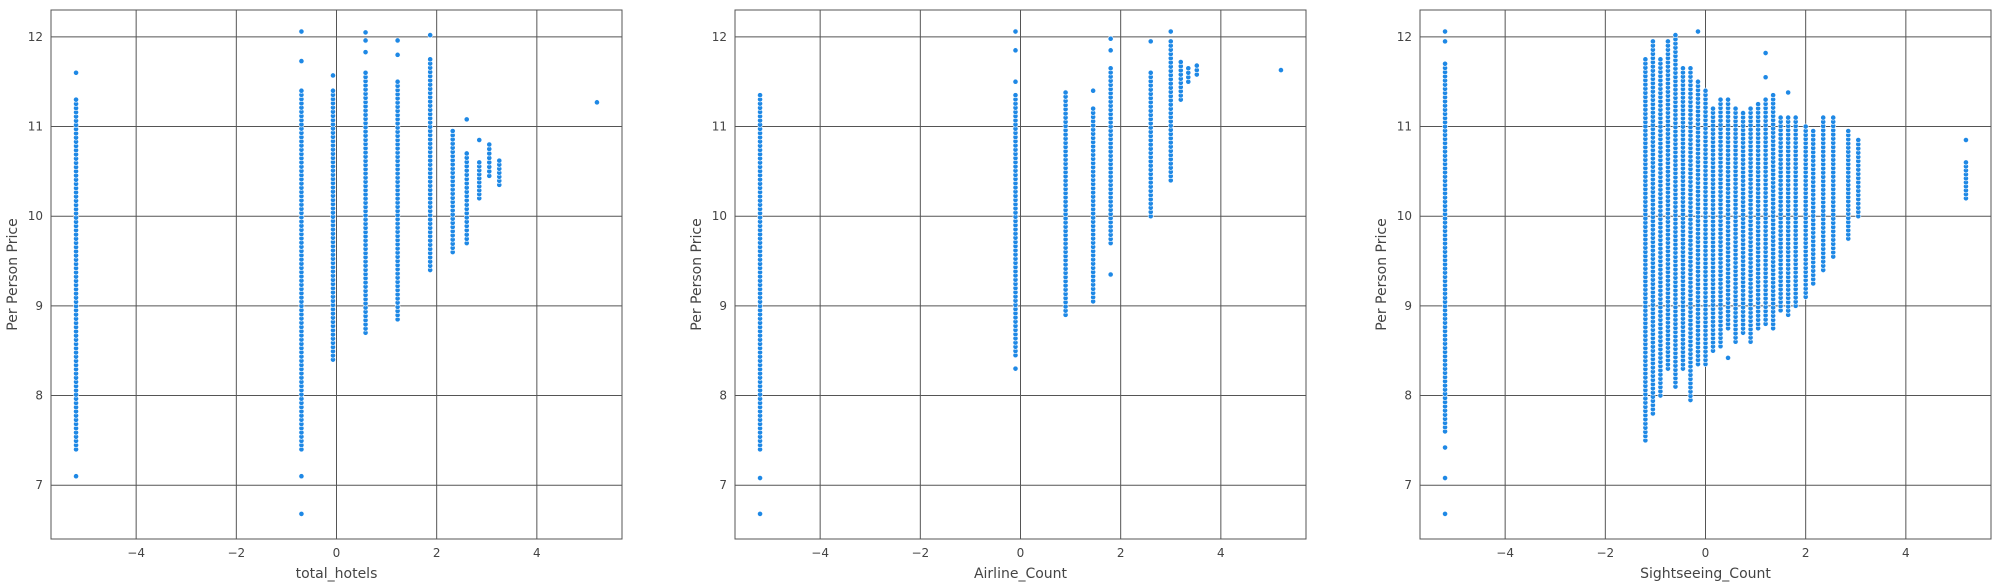 This screenshot has height=587, width=1999. I want to click on x-tick-label: 4, so click(537, 553).